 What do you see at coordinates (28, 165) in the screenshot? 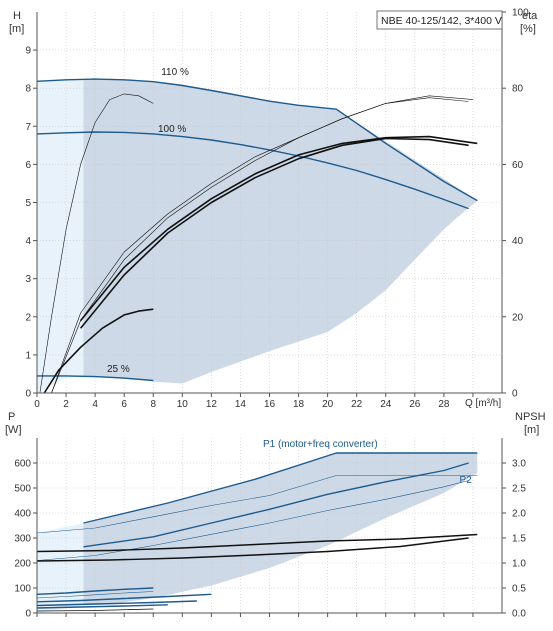
I see `y-tick-label: 6` at bounding box center [28, 165].